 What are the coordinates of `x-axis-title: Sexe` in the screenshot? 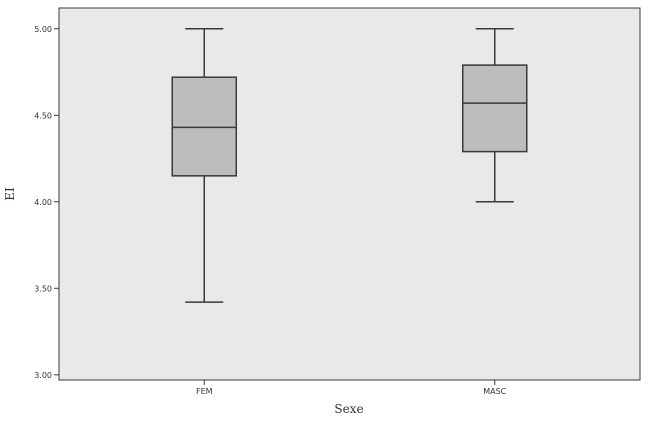 It's located at (348, 409).